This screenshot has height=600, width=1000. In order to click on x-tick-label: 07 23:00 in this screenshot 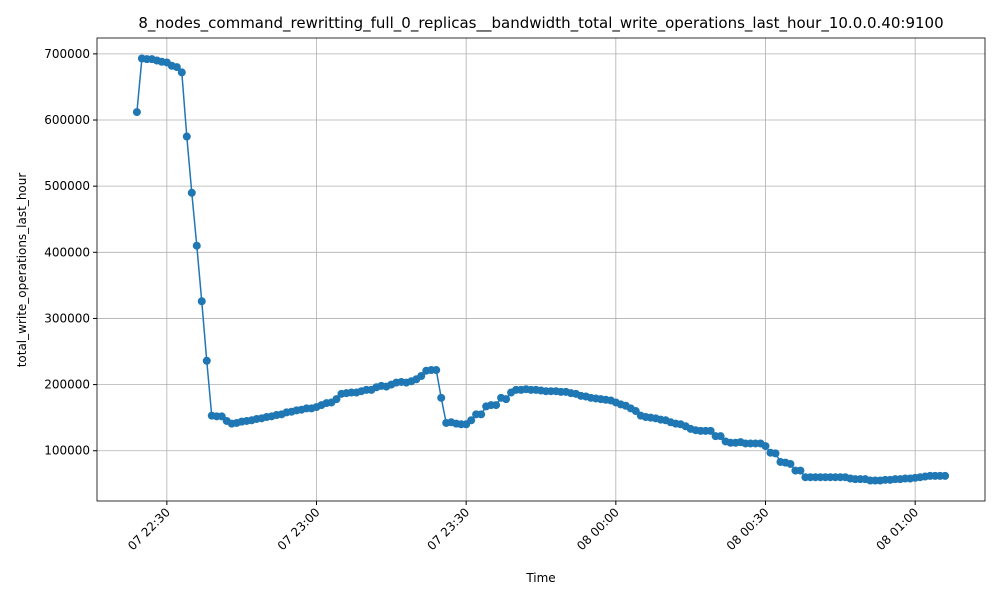, I will do `click(299, 529)`.